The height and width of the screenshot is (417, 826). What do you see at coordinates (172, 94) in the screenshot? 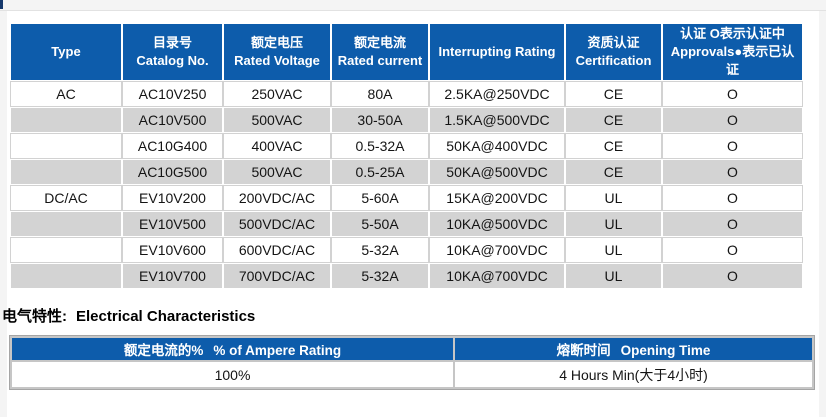
I see `cell-catalog: AC10V250` at bounding box center [172, 94].